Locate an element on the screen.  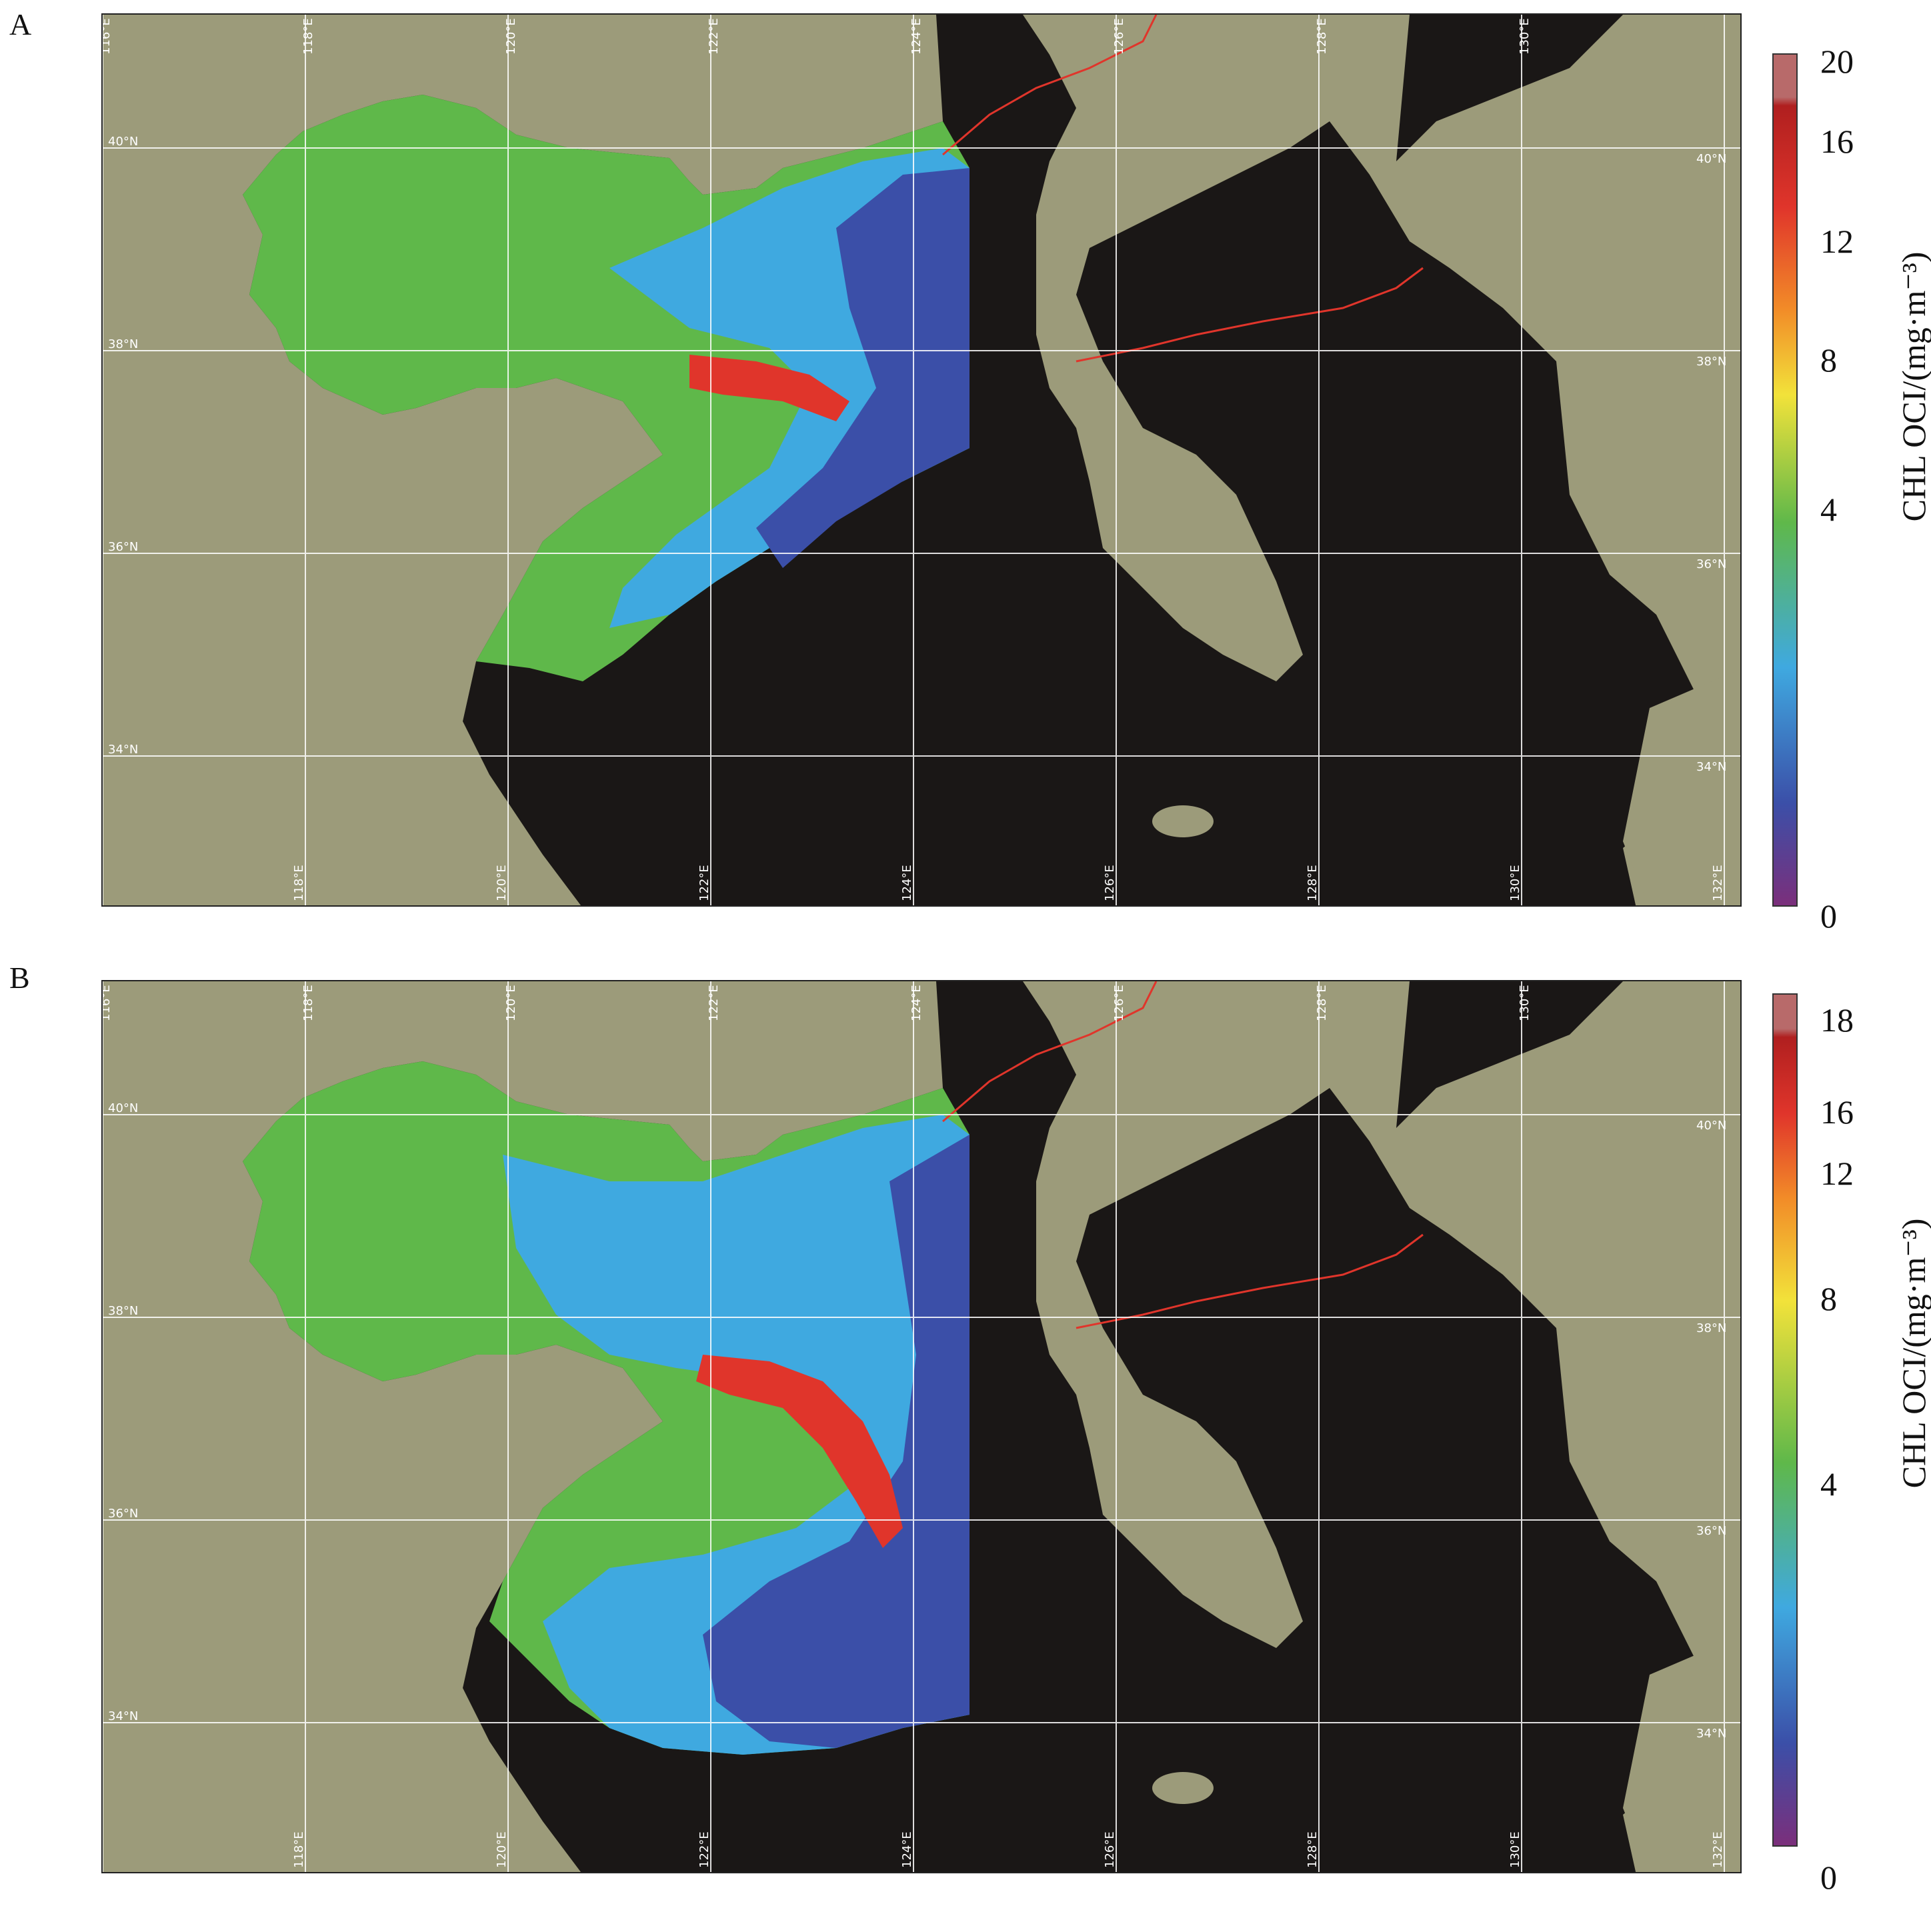
colorbar-tick: 20 is located at coordinates (1837, 61).